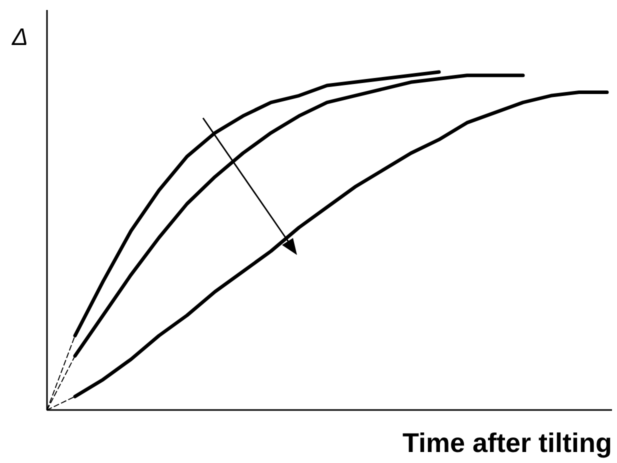 This screenshot has height=463, width=617. What do you see at coordinates (507, 443) in the screenshot?
I see `x-axis-title: Time after tilting` at bounding box center [507, 443].